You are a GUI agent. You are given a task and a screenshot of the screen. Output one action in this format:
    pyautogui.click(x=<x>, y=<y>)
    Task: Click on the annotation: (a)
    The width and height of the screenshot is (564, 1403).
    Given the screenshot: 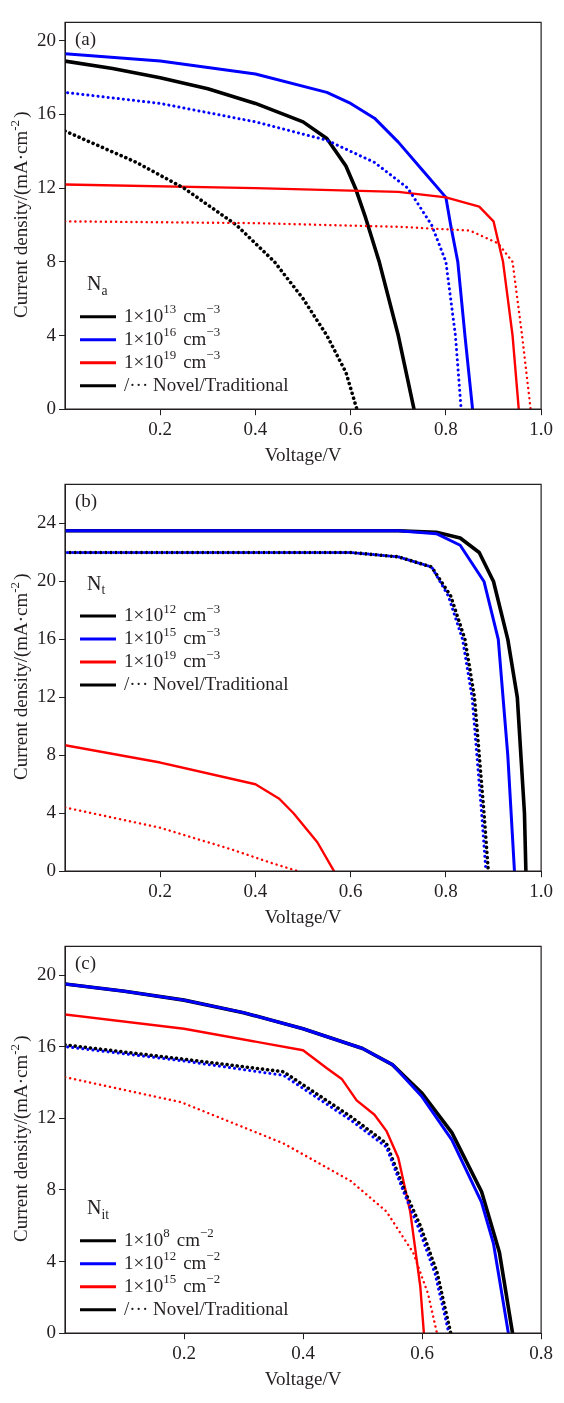 What is the action you would take?
    pyautogui.click(x=86, y=39)
    